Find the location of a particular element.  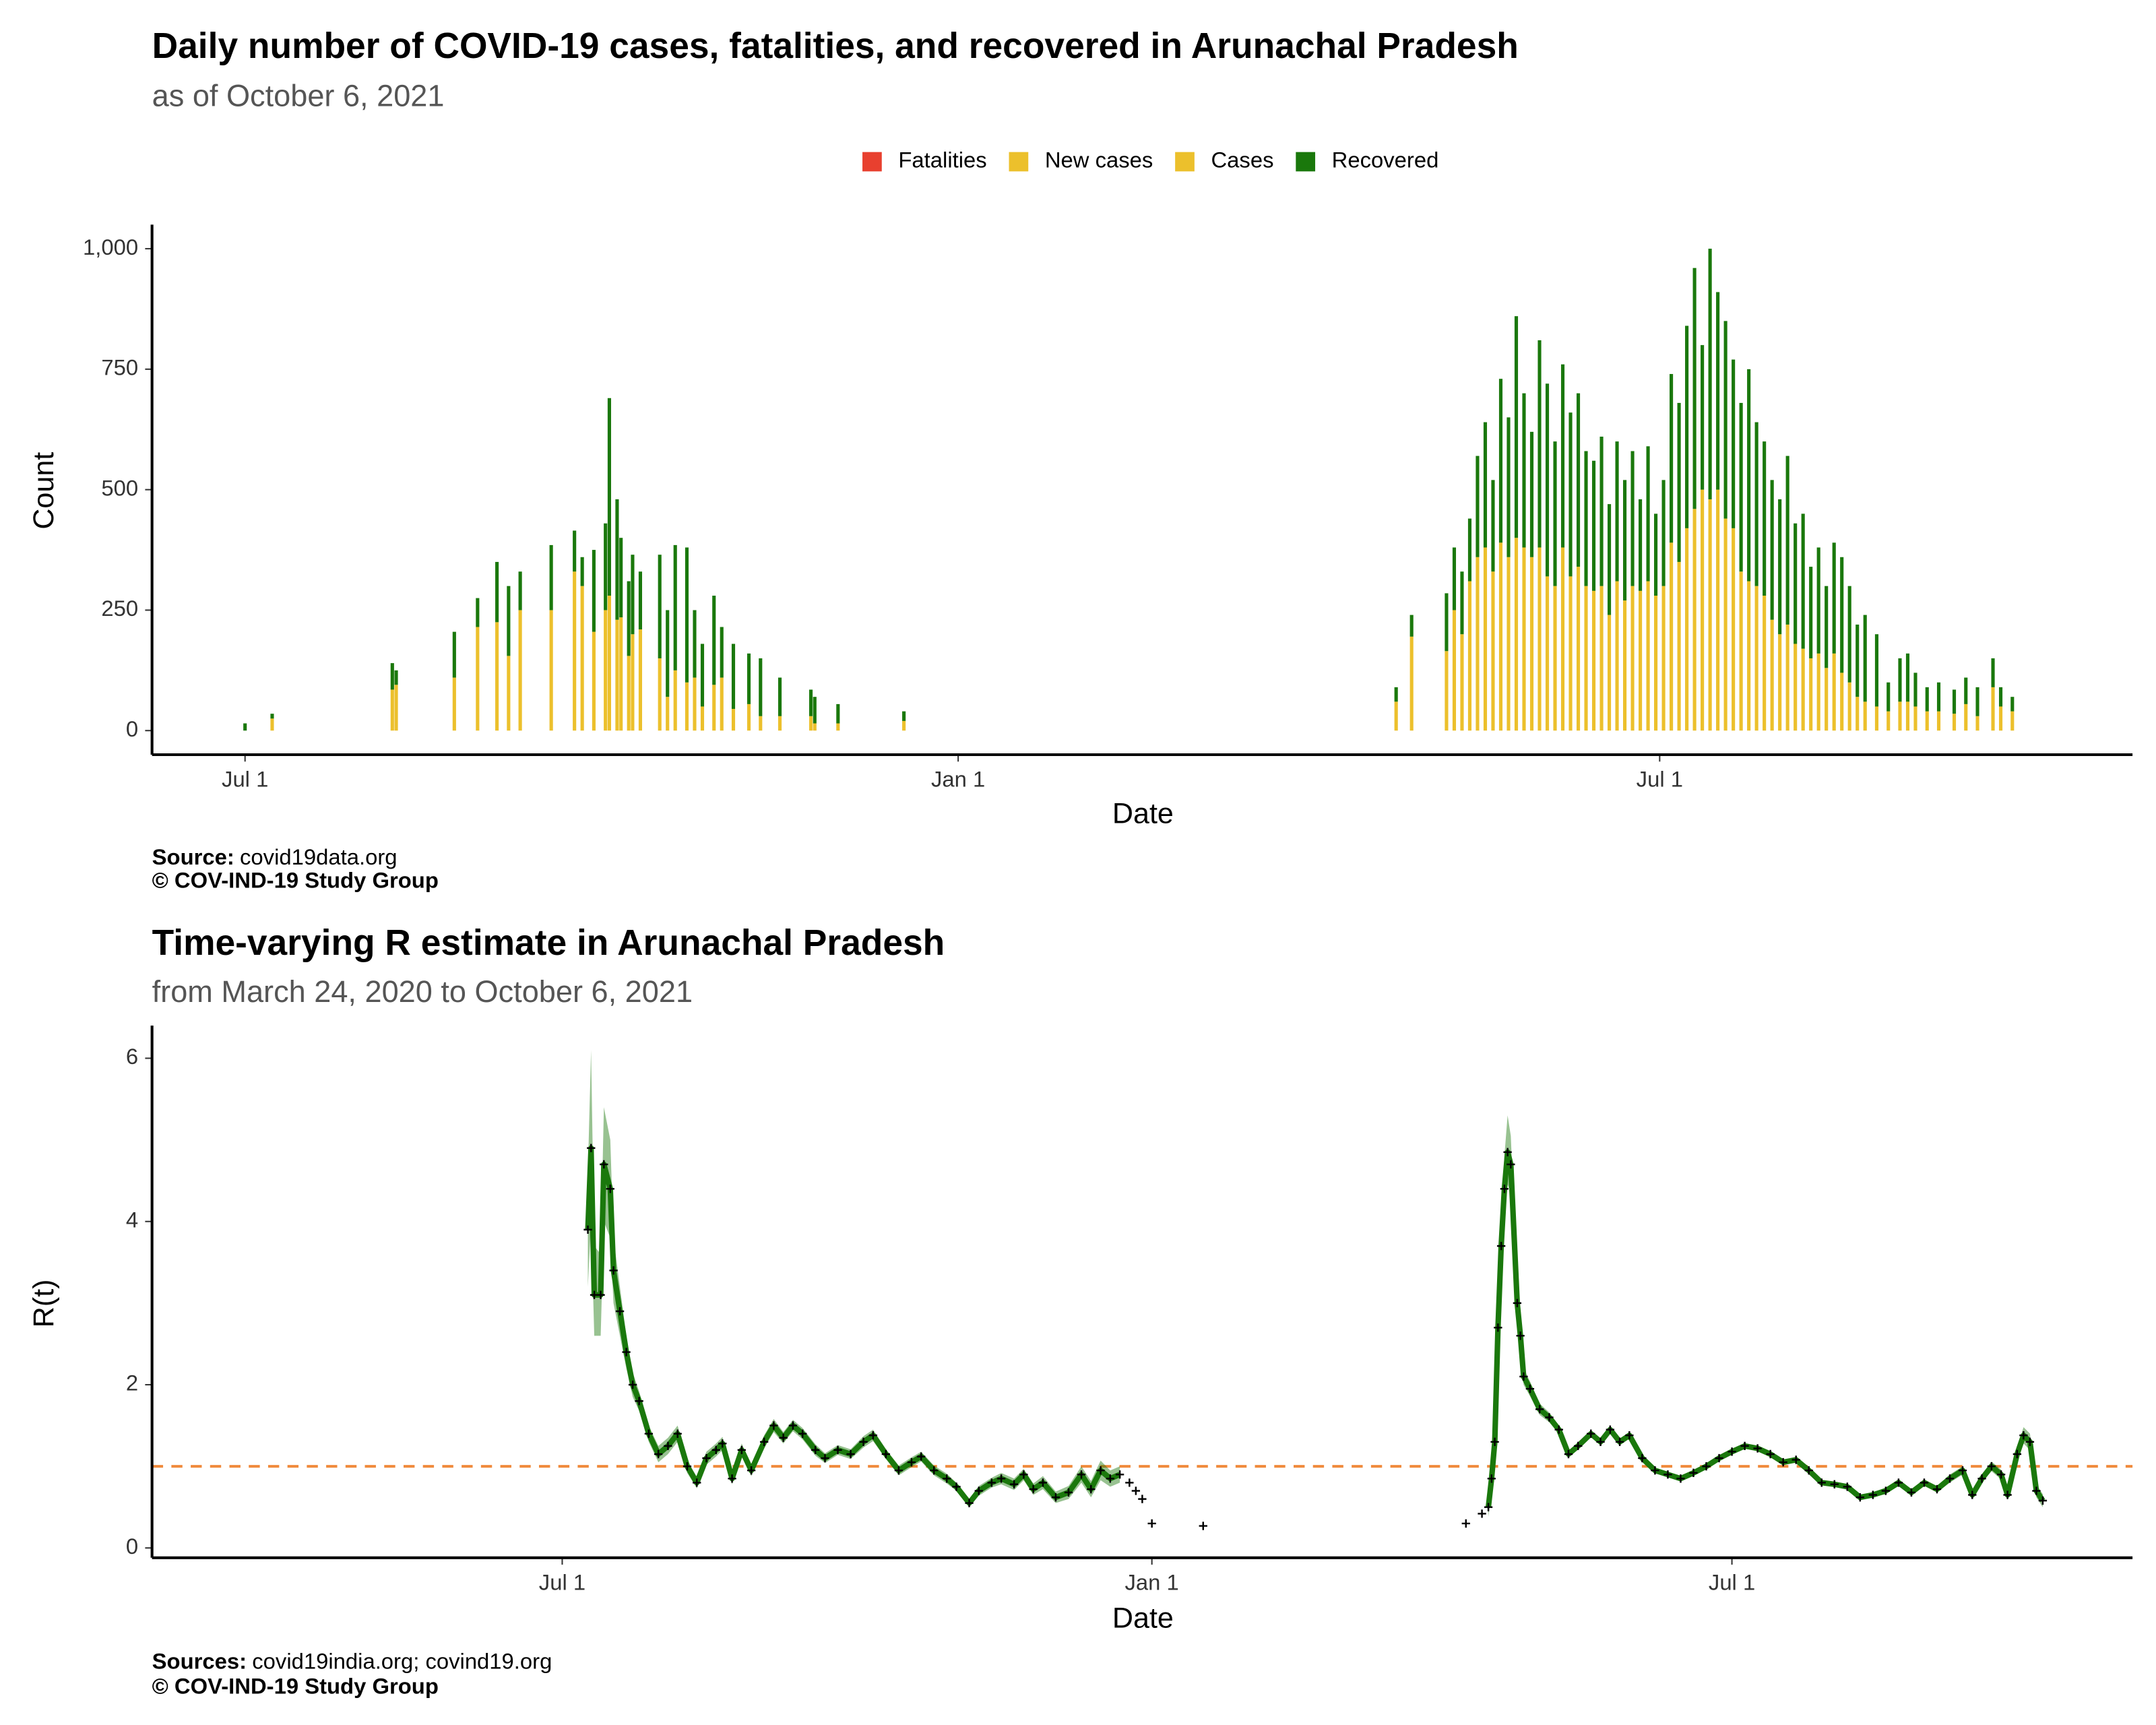

y-tick-label: 750 is located at coordinates (119, 367).